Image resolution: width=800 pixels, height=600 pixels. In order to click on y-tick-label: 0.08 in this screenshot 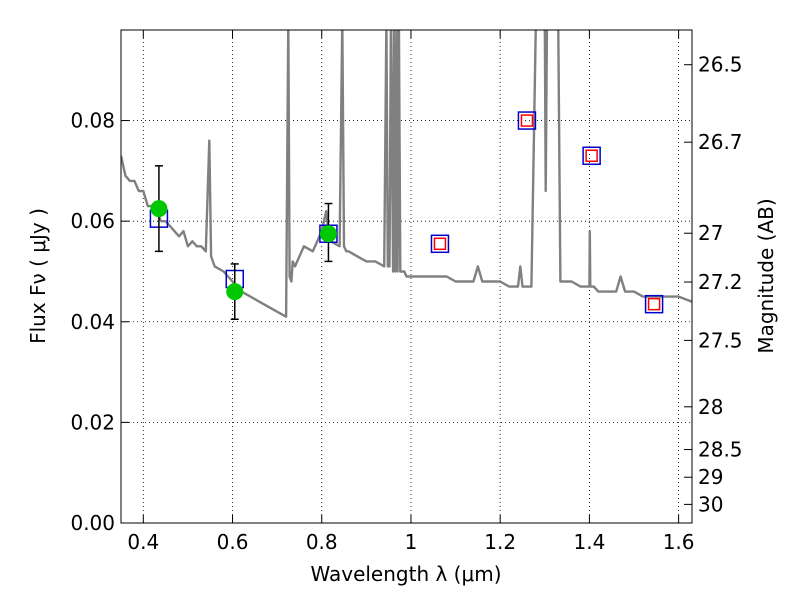, I will do `click(92, 121)`.